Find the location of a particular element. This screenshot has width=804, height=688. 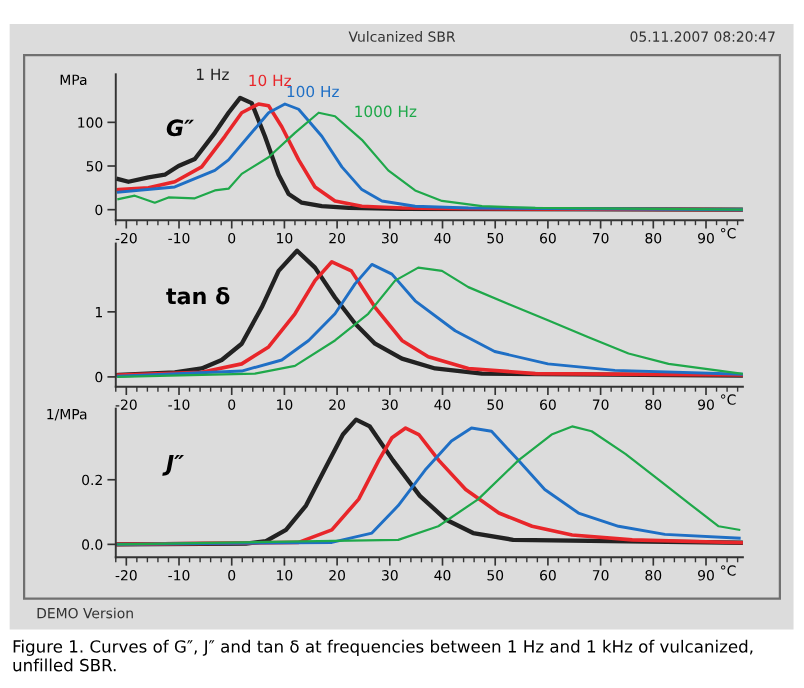

annotation: tan δ is located at coordinates (198, 296).